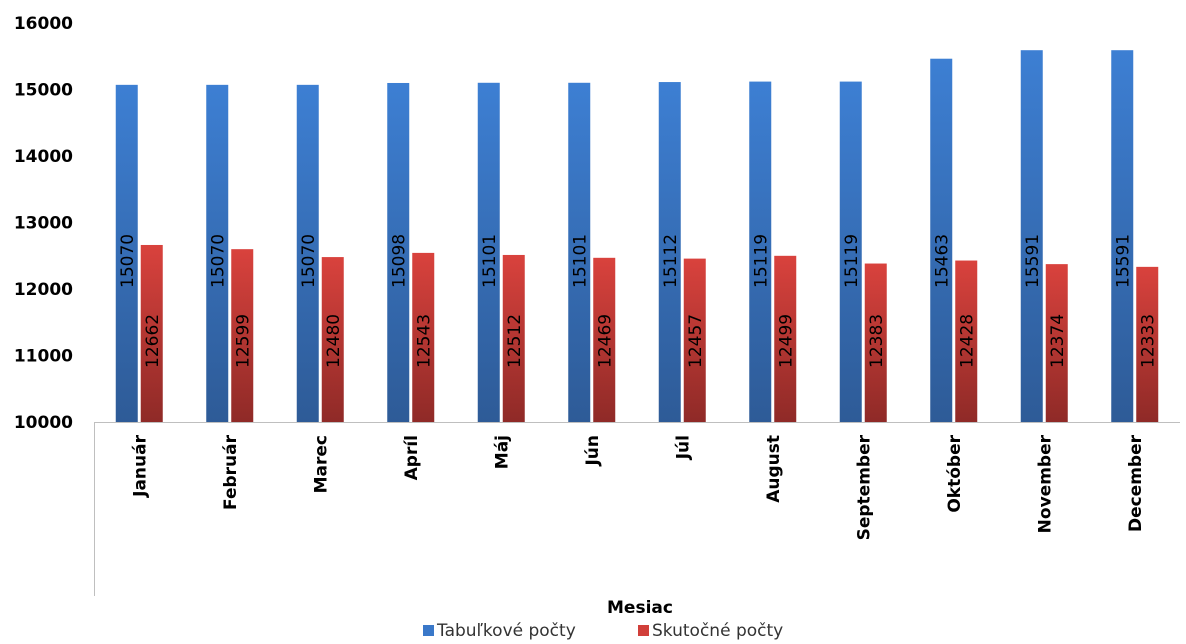  What do you see at coordinates (603, 631) in the screenshot?
I see `legend: Tabuľkové počty Skutočné počty` at bounding box center [603, 631].